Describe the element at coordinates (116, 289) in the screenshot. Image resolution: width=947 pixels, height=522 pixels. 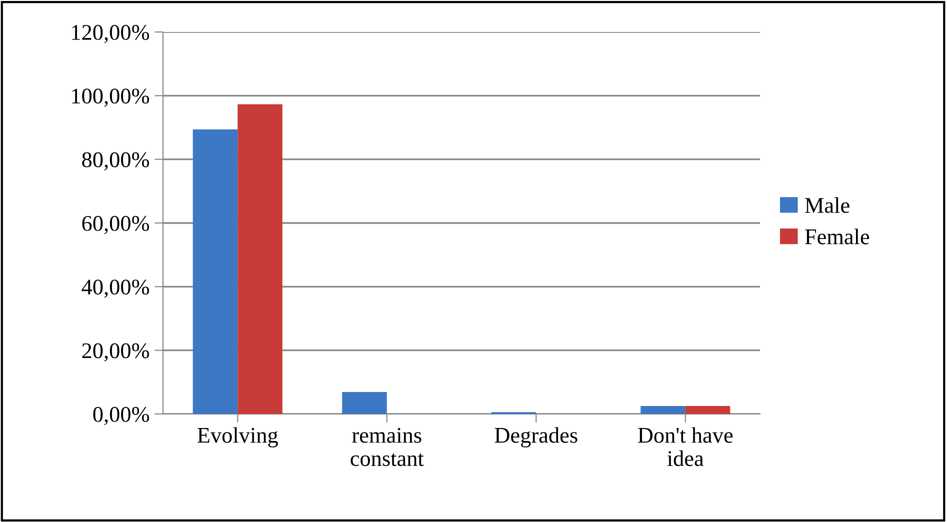
I see `y-tick-label: 40,00%` at that location.